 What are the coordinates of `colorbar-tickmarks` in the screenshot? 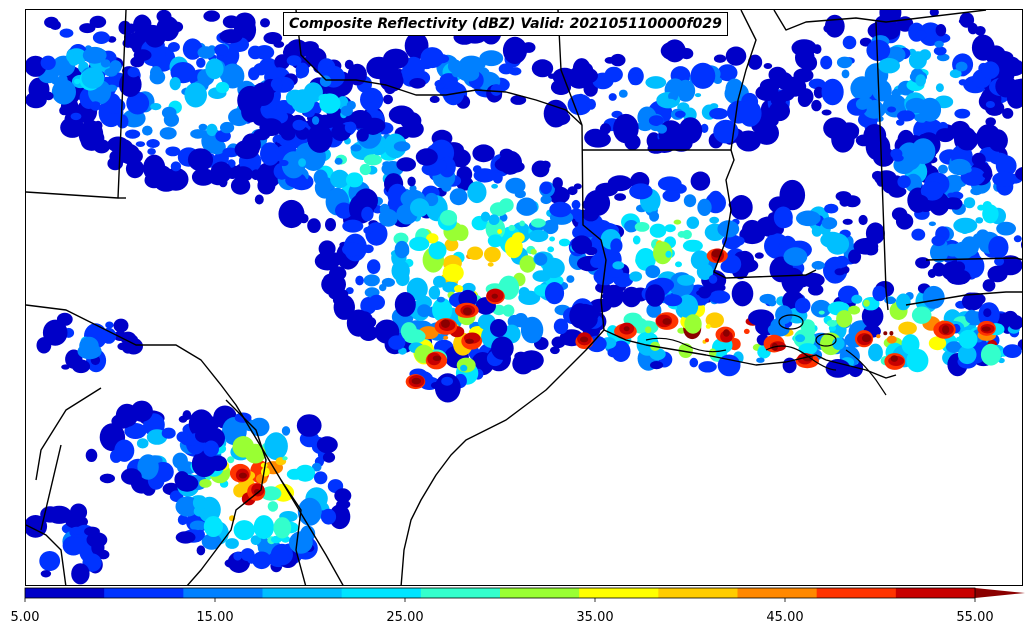 It's located at (500, 600).